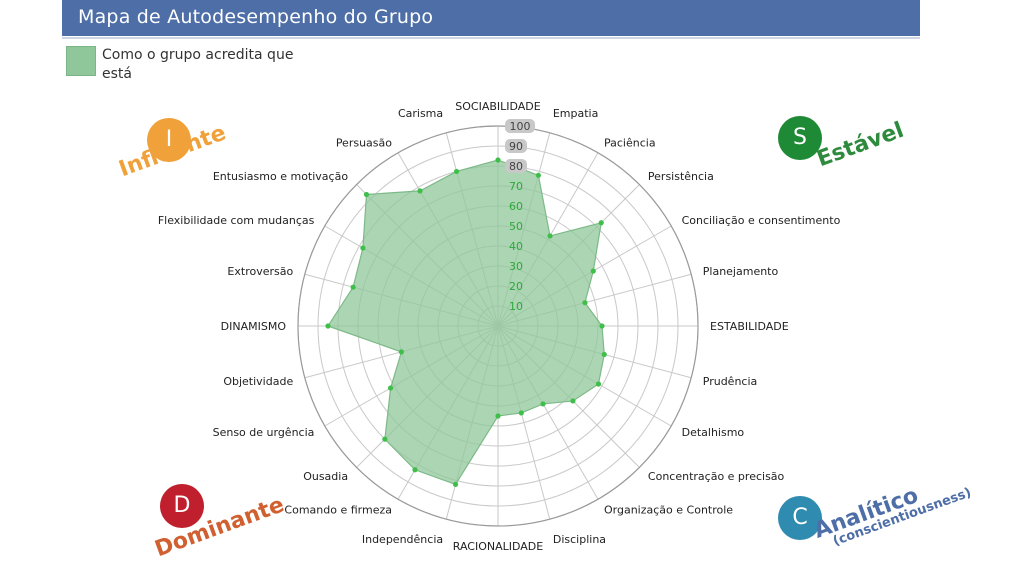 The height and width of the screenshot is (576, 1024). Describe the element at coordinates (260, 271) in the screenshot. I see `category-label: Extroversão` at that location.